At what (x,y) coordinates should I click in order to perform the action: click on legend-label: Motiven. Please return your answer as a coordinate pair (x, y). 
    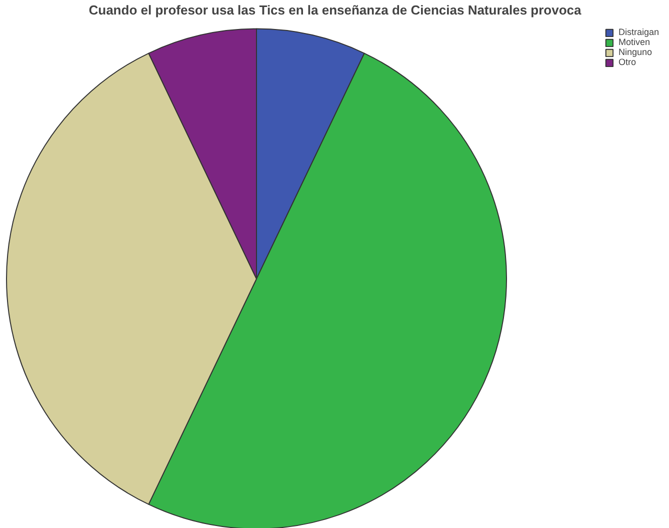
    Looking at the image, I should click on (634, 42).